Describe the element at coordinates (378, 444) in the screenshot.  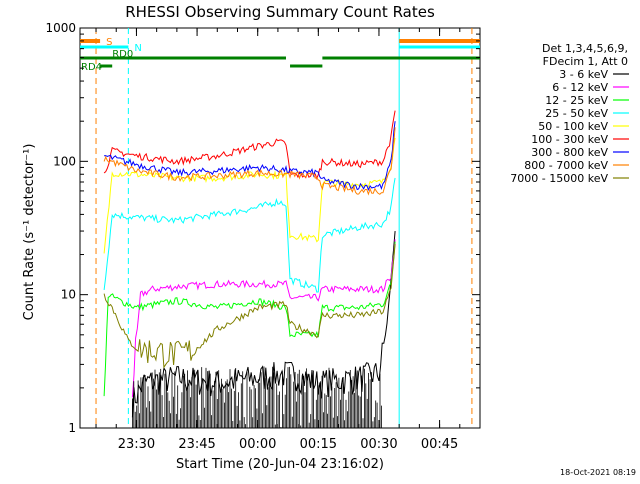
I see `x-tick-label: 00:30` at that location.